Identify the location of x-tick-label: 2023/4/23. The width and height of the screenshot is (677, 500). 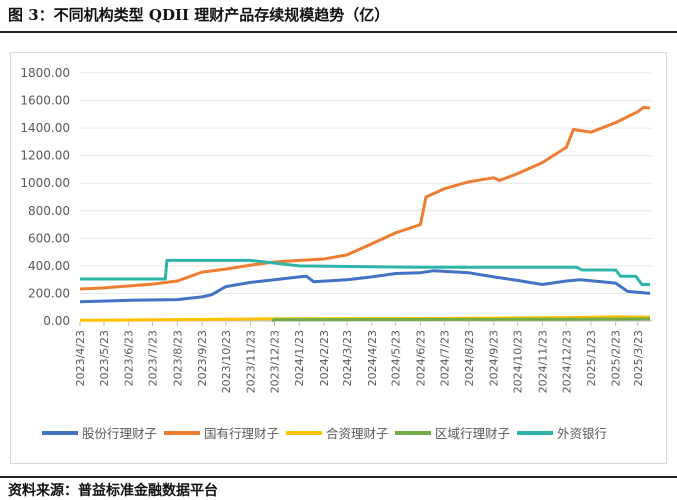
(80, 358).